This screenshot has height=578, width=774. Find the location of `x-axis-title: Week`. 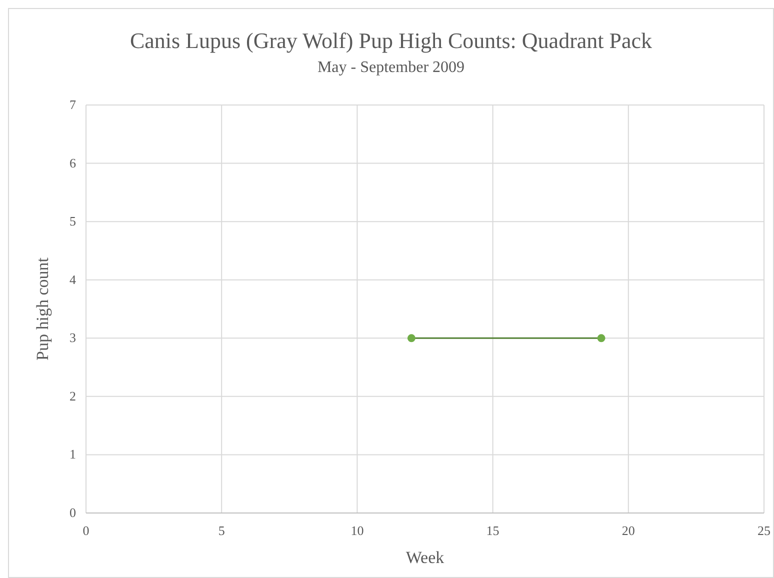

x-axis-title: Week is located at coordinates (425, 557).